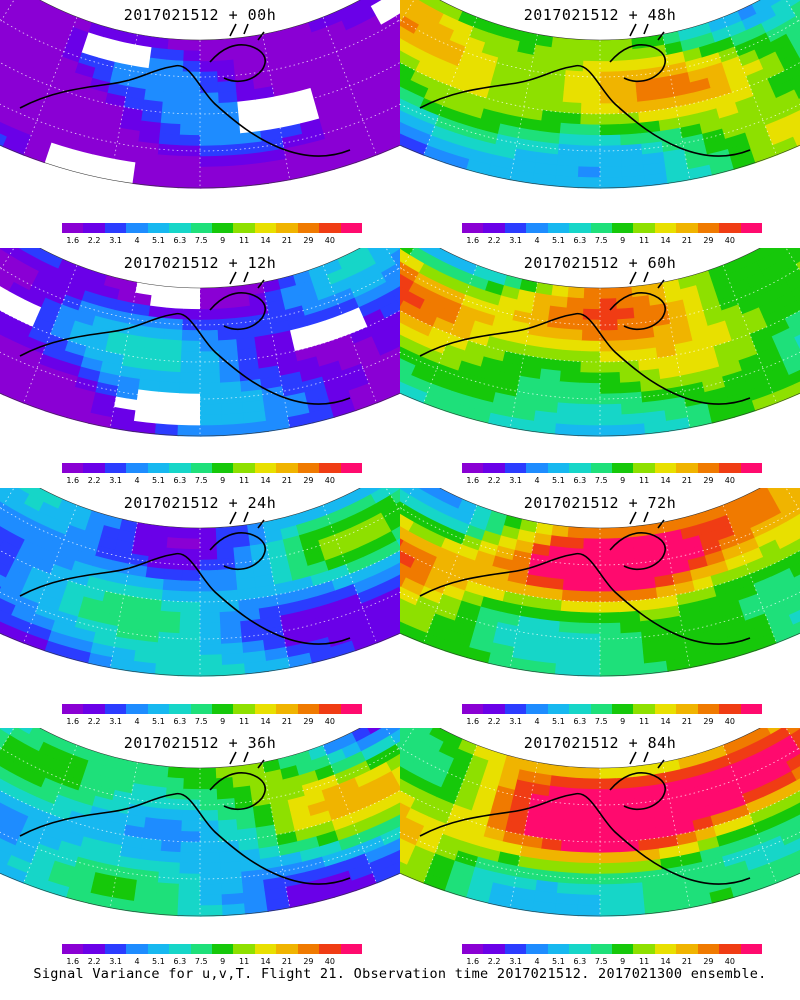 Image resolution: width=800 pixels, height=1000 pixels. I want to click on colorbar-tick-label: 40, so click(329, 721).